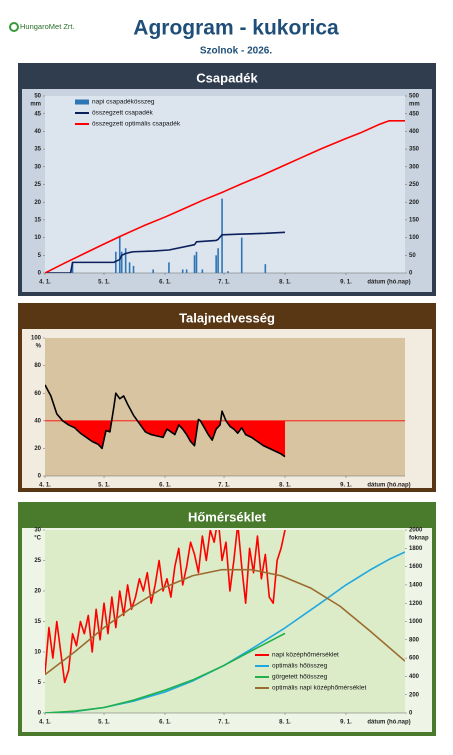 The width and height of the screenshot is (453, 755). Describe the element at coordinates (414, 238) in the screenshot. I see `y2-tick-label: 100` at that location.